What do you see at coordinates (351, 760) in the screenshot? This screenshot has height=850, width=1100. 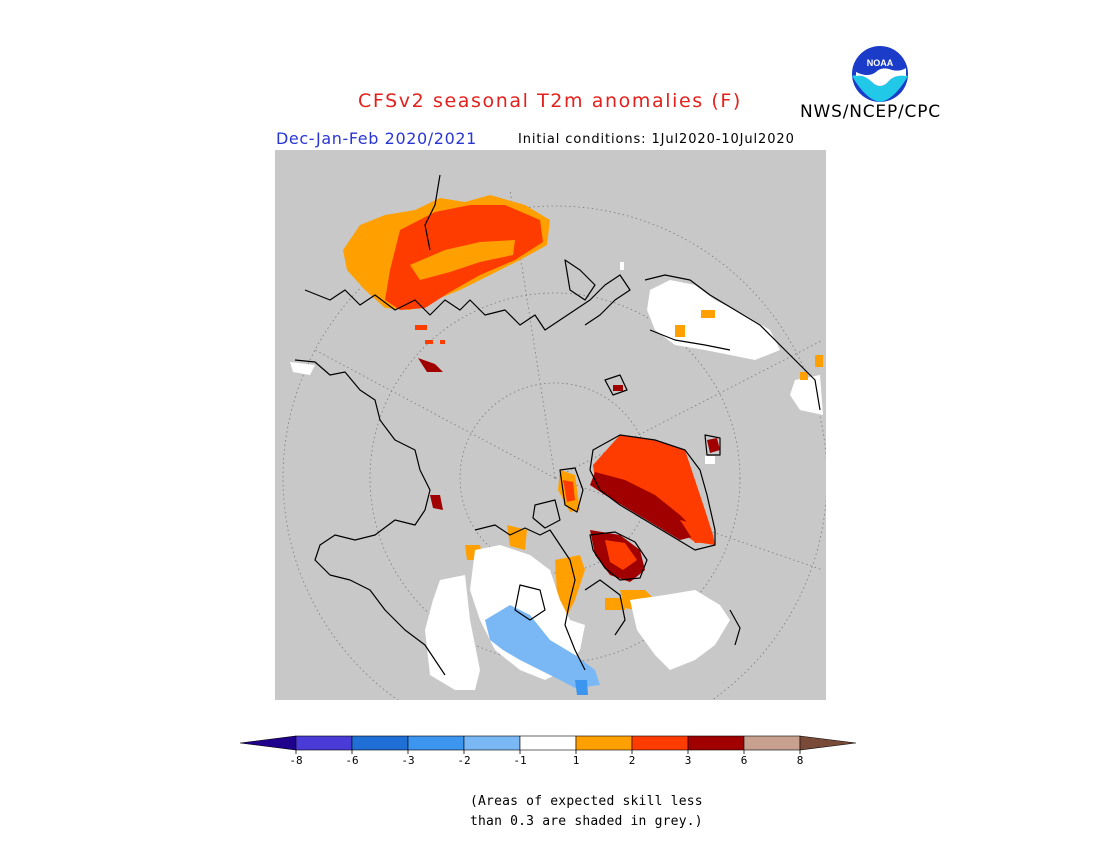 I see `colorbar-tick-label: -6` at bounding box center [351, 760].